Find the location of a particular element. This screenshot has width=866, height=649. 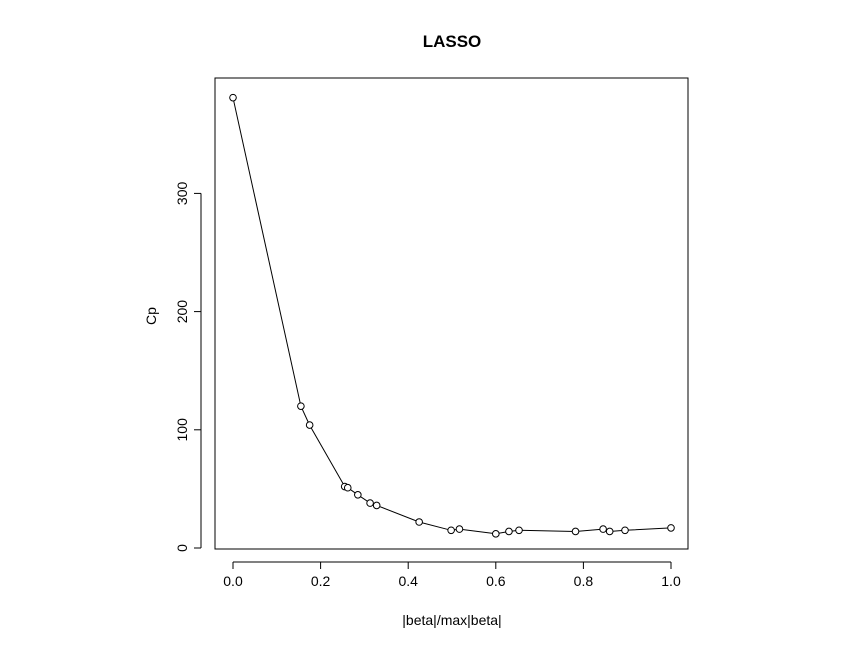

chart-title: LASSO is located at coordinates (452, 41).